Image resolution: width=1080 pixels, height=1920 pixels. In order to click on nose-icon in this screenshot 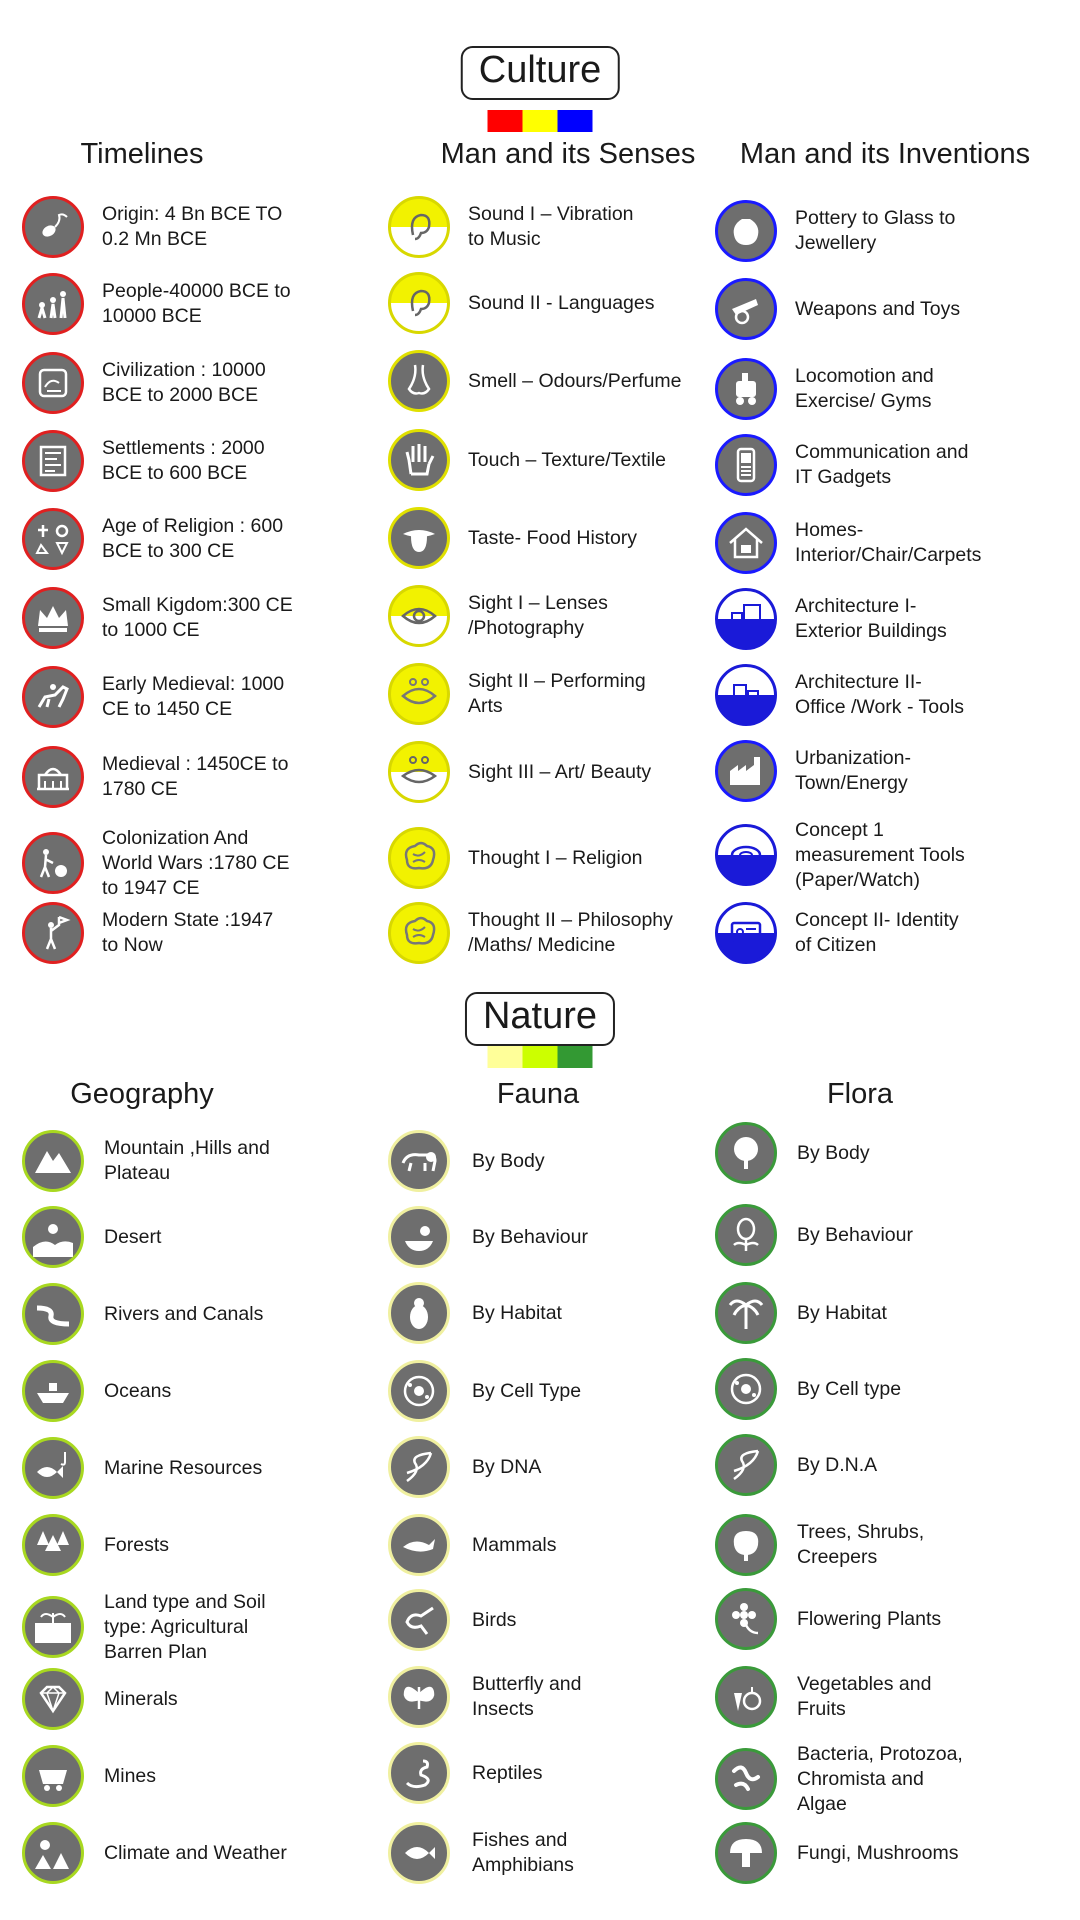, I will do `click(419, 381)`.